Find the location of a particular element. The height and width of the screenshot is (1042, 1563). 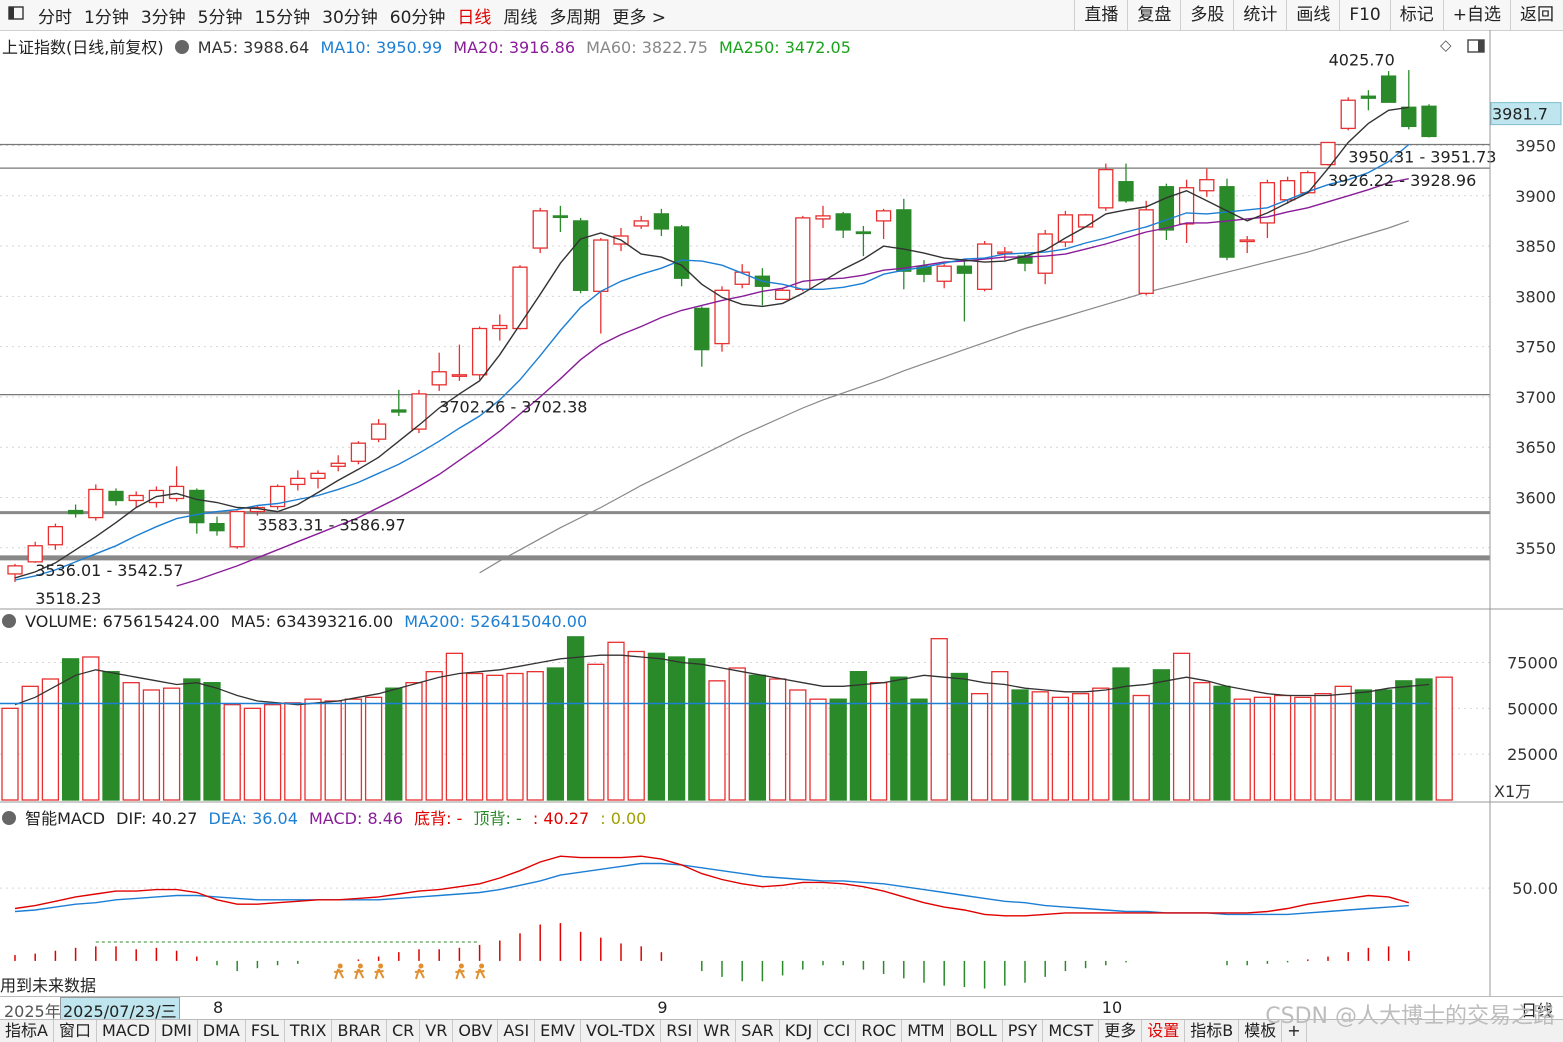

indicator-tab: BOLL is located at coordinates (977, 1031).